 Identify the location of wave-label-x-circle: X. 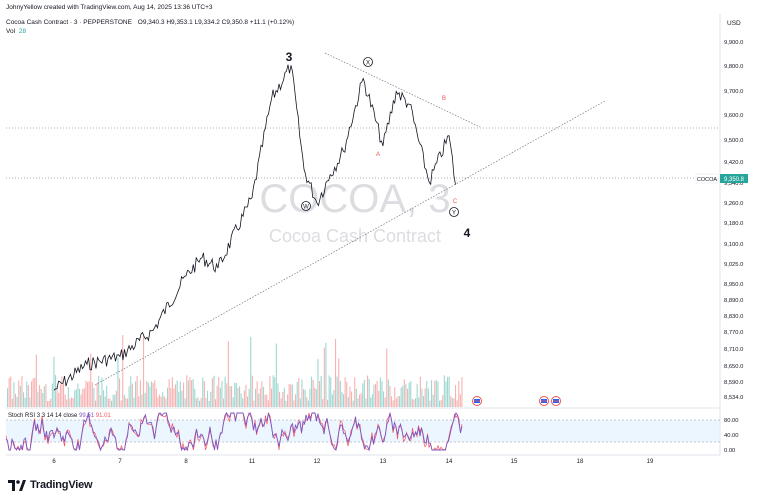
(368, 62).